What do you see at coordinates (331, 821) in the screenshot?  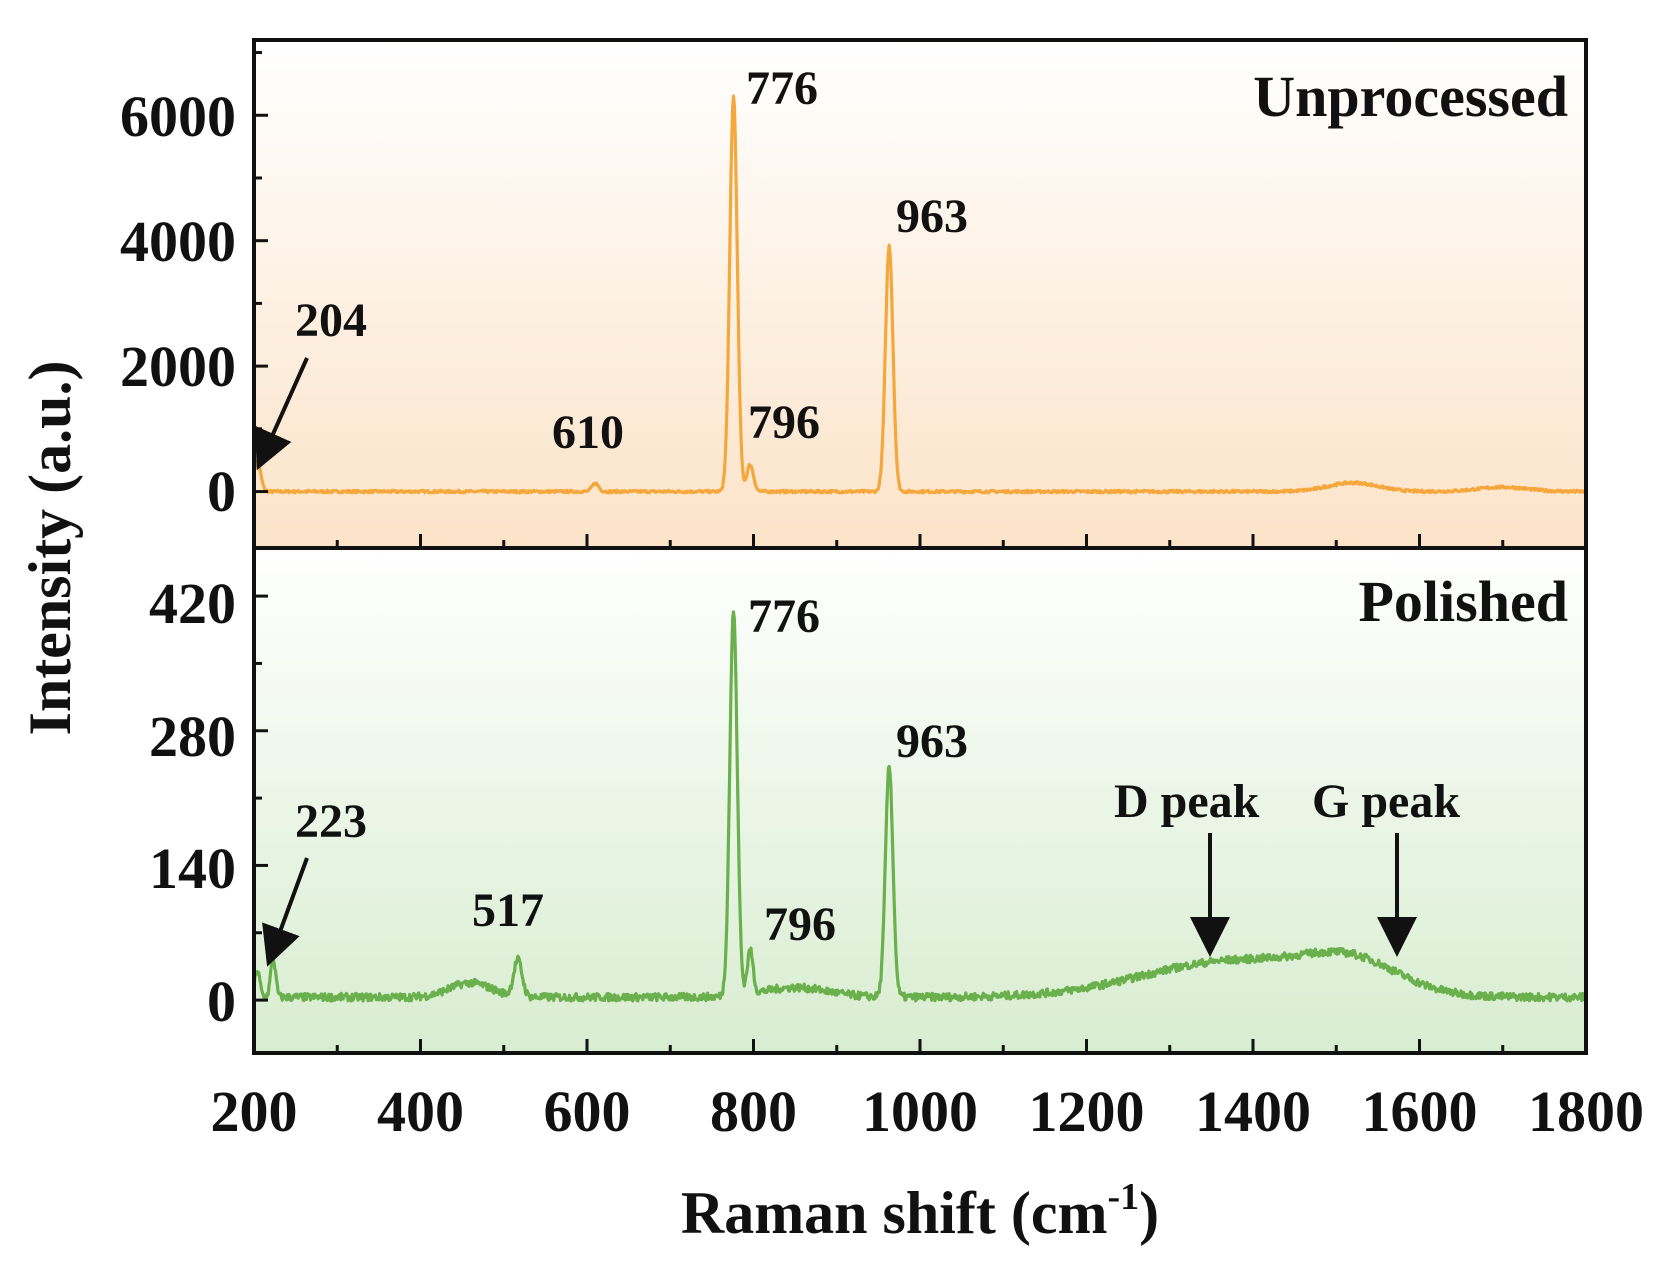 I see `peak-label-bottom-223: 223` at bounding box center [331, 821].